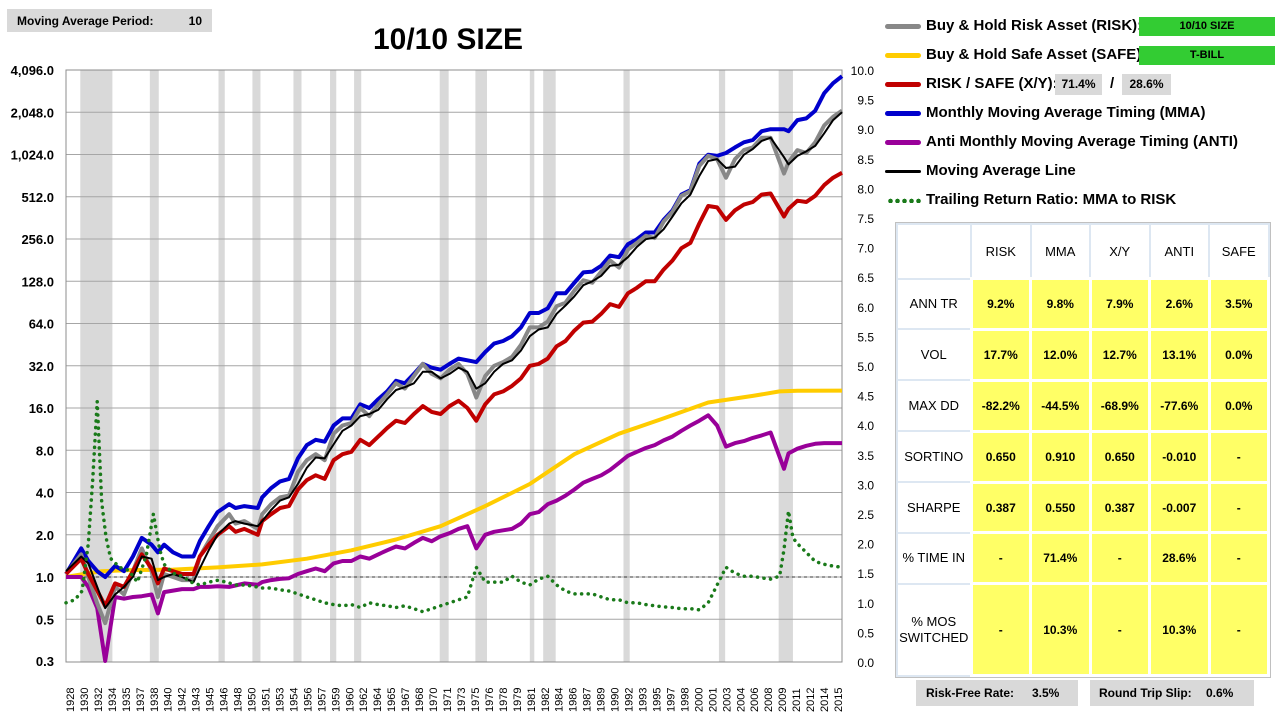 This screenshot has height=716, width=1288. What do you see at coordinates (378, 700) in the screenshot?
I see `x-tick-label: 1964` at bounding box center [378, 700].